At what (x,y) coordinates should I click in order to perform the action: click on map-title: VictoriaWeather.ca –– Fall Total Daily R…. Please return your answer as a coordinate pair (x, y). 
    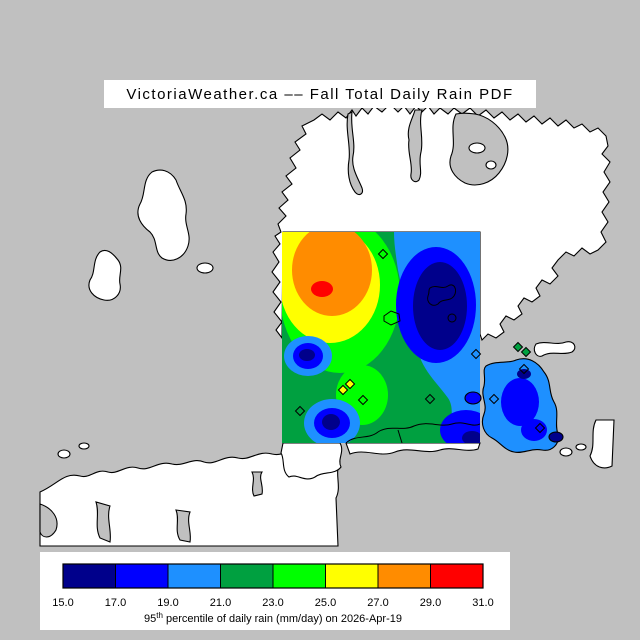
    Looking at the image, I should click on (319, 94).